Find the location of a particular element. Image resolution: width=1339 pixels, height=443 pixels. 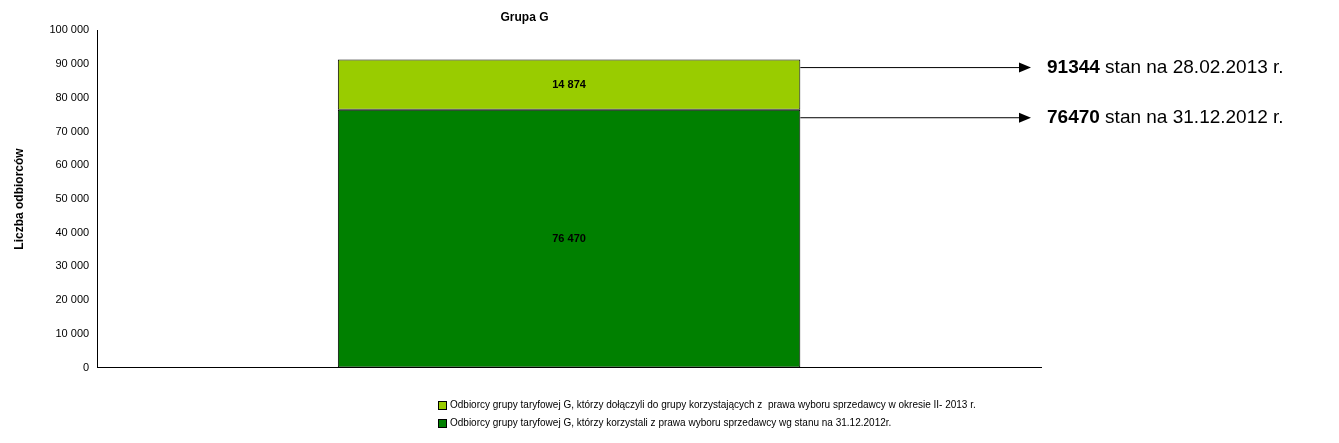

data-label: 14 874 is located at coordinates (569, 83).